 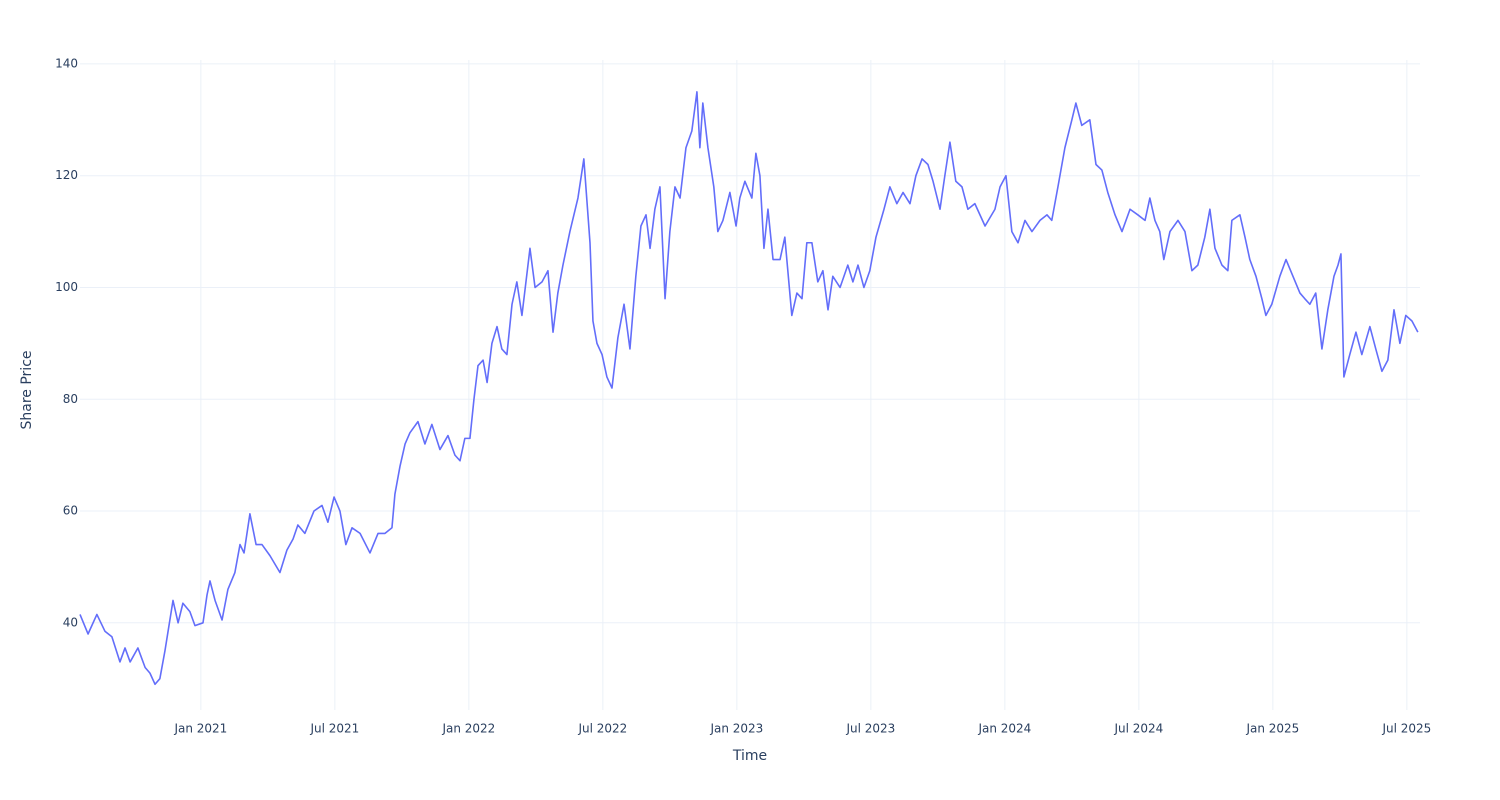 What do you see at coordinates (27, 389) in the screenshot?
I see `y-axis-title: Share Price` at bounding box center [27, 389].